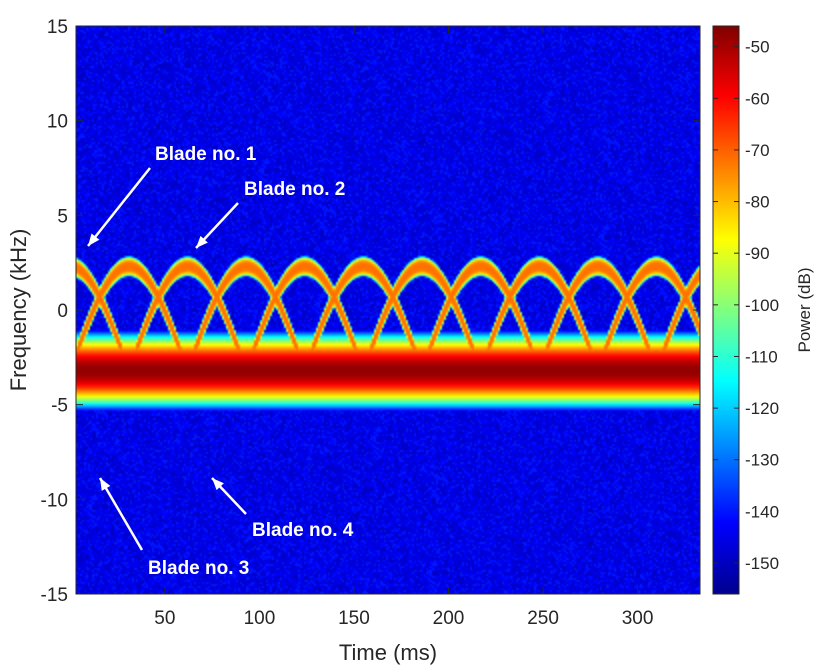  Describe the element at coordinates (762, 460) in the screenshot. I see `colorbar-tick-label: -130` at that location.